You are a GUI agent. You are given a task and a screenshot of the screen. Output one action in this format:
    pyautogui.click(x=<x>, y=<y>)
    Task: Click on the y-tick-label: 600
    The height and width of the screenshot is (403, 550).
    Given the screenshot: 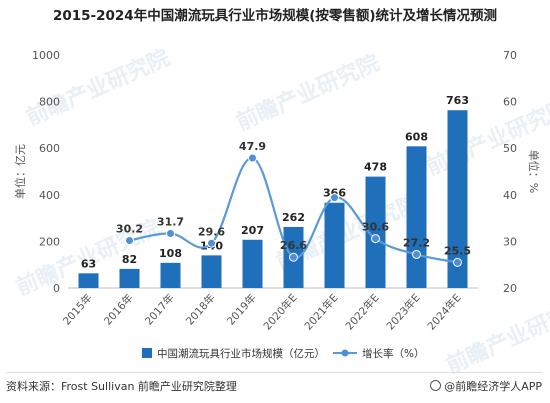 What is the action you would take?
    pyautogui.click(x=49, y=148)
    